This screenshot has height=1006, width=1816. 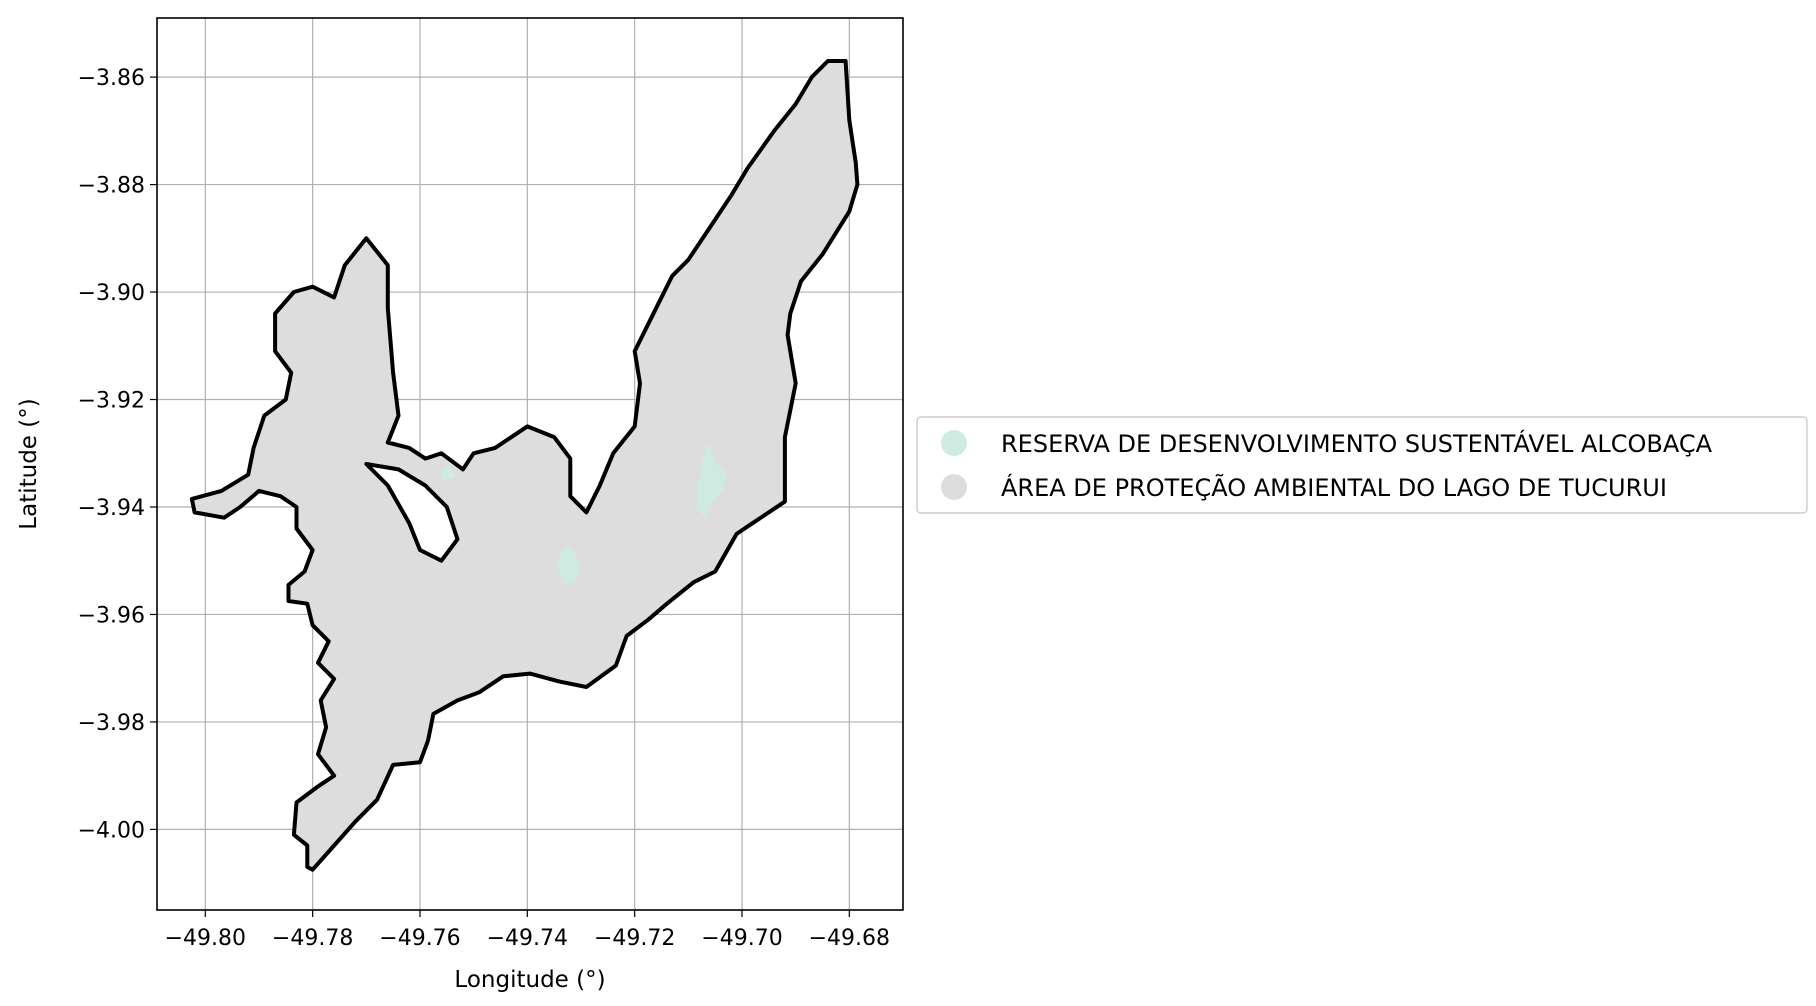 What do you see at coordinates (741, 938) in the screenshot?
I see `x-tick-label: −49.70` at bounding box center [741, 938].